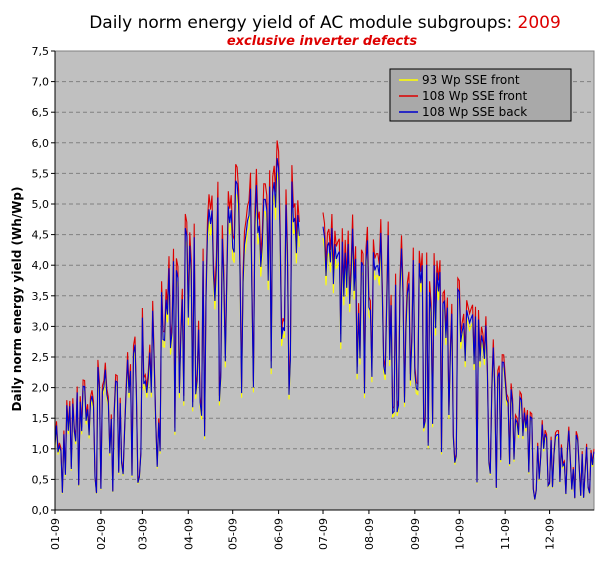 This screenshot has width=610, height=564. I want to click on x-tick-label: 12-09, so click(550, 534).